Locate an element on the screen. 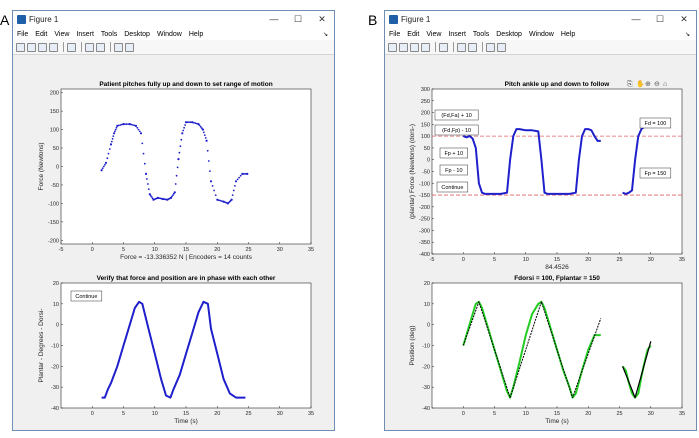 Image resolution: width=699 pixels, height=438 pixels. force-trace is located at coordinates (531, 161).